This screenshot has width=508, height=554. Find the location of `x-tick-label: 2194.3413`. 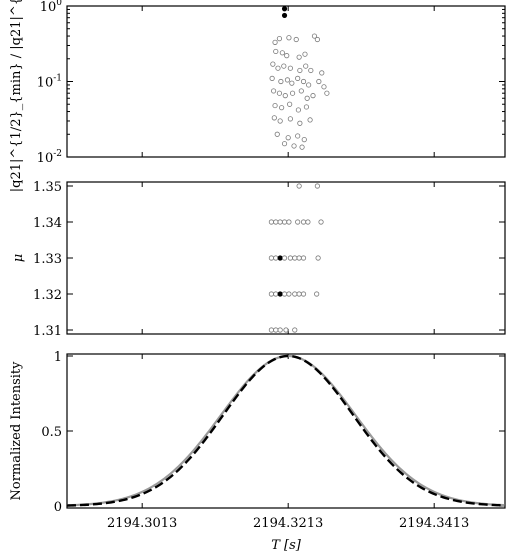

x-tick-label: 2194.3413 is located at coordinates (434, 523).